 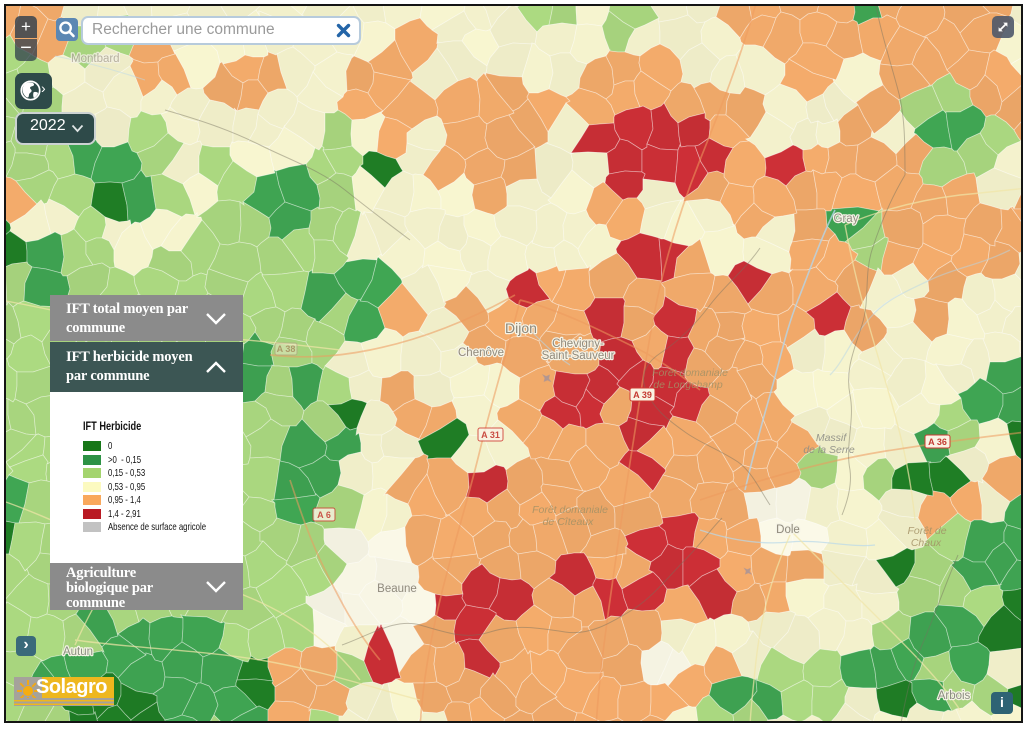 I want to click on svg-text: de Longchamp, so click(x=688, y=385).